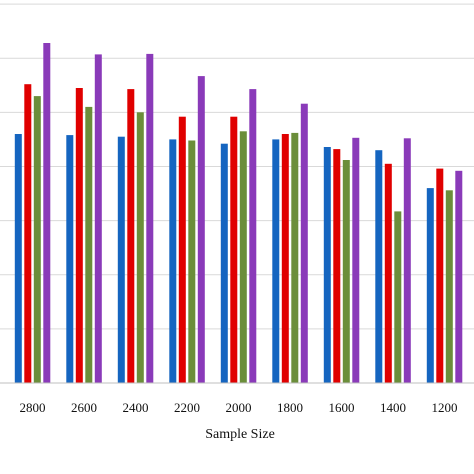 This screenshot has width=474, height=474. What do you see at coordinates (342, 407) in the screenshot?
I see `x-tick-label: 1600` at bounding box center [342, 407].